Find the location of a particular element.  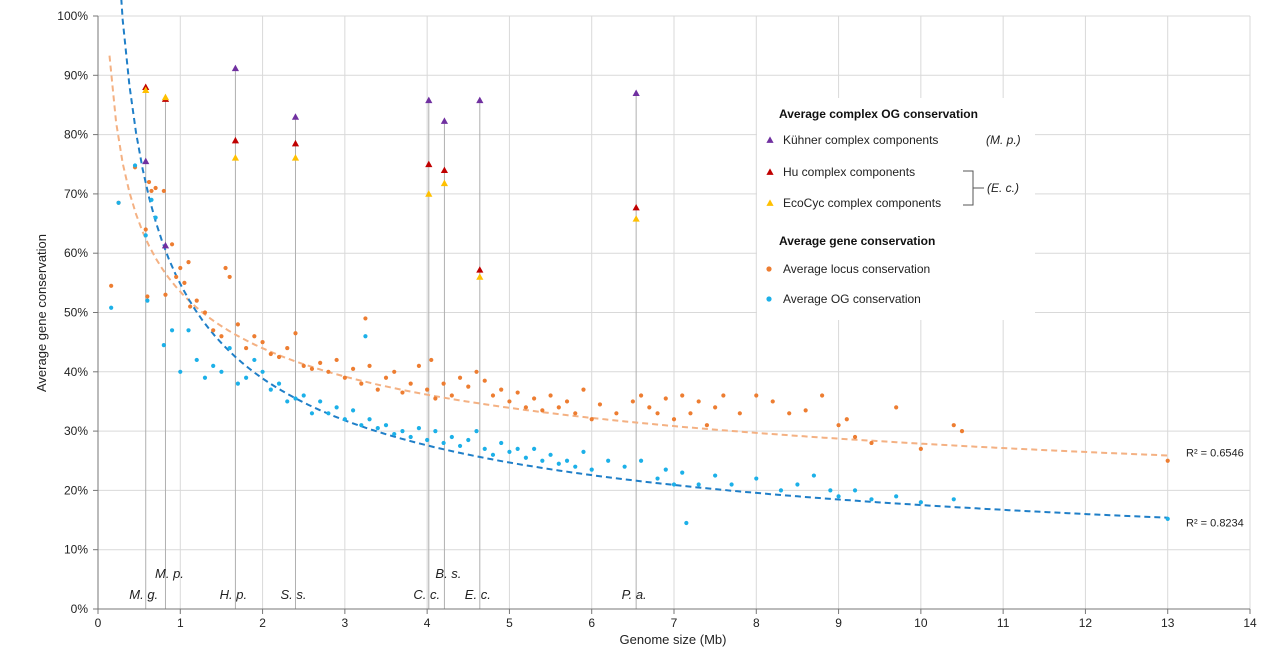

y-tick-label: 50% is located at coordinates (76, 313).